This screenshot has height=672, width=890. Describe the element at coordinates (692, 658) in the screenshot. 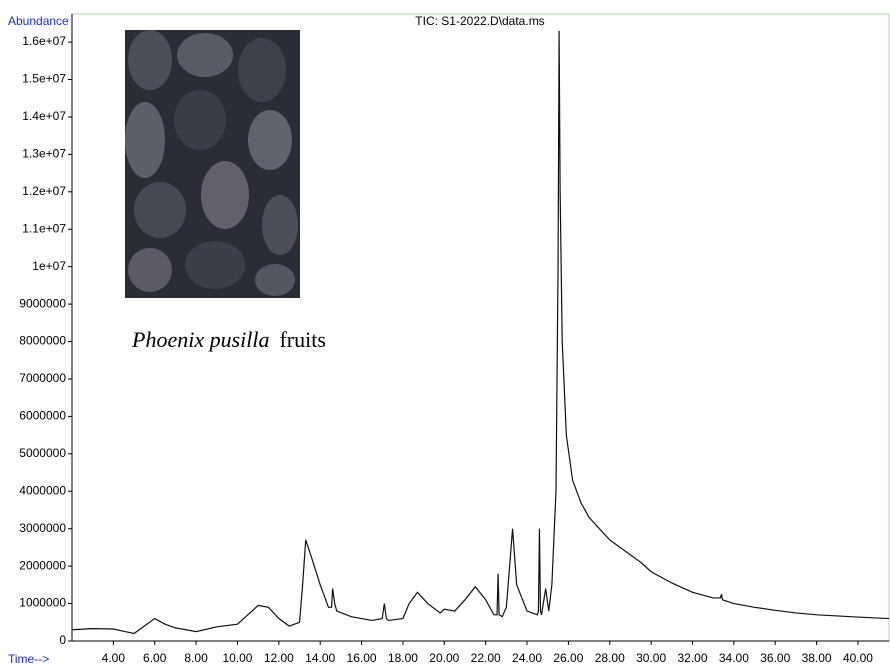

I see `x-tick-label: 32.00` at that location.